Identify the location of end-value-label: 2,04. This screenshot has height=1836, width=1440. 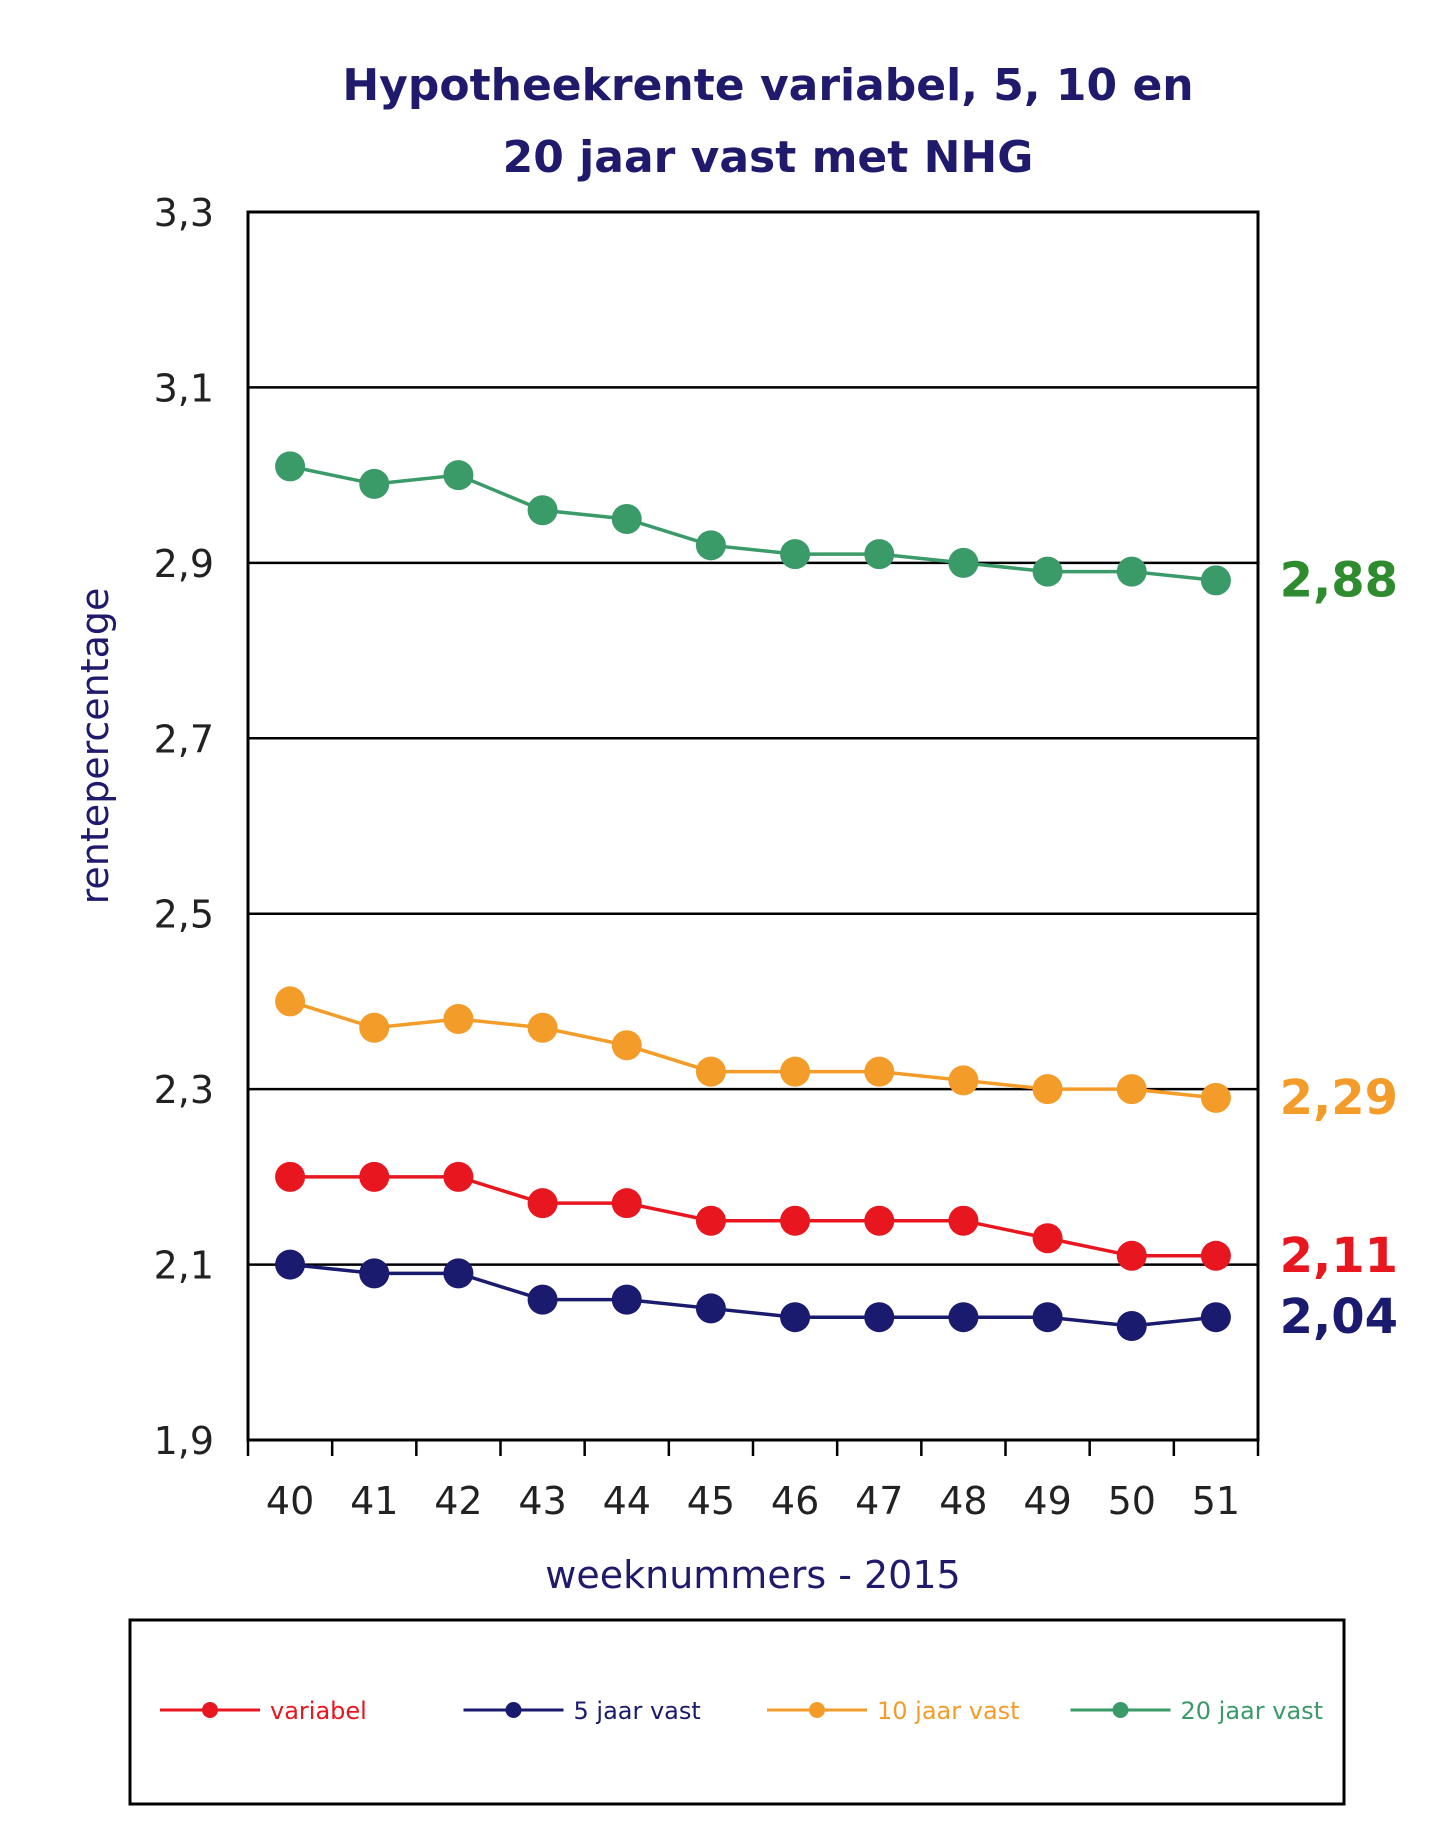
(1339, 1317).